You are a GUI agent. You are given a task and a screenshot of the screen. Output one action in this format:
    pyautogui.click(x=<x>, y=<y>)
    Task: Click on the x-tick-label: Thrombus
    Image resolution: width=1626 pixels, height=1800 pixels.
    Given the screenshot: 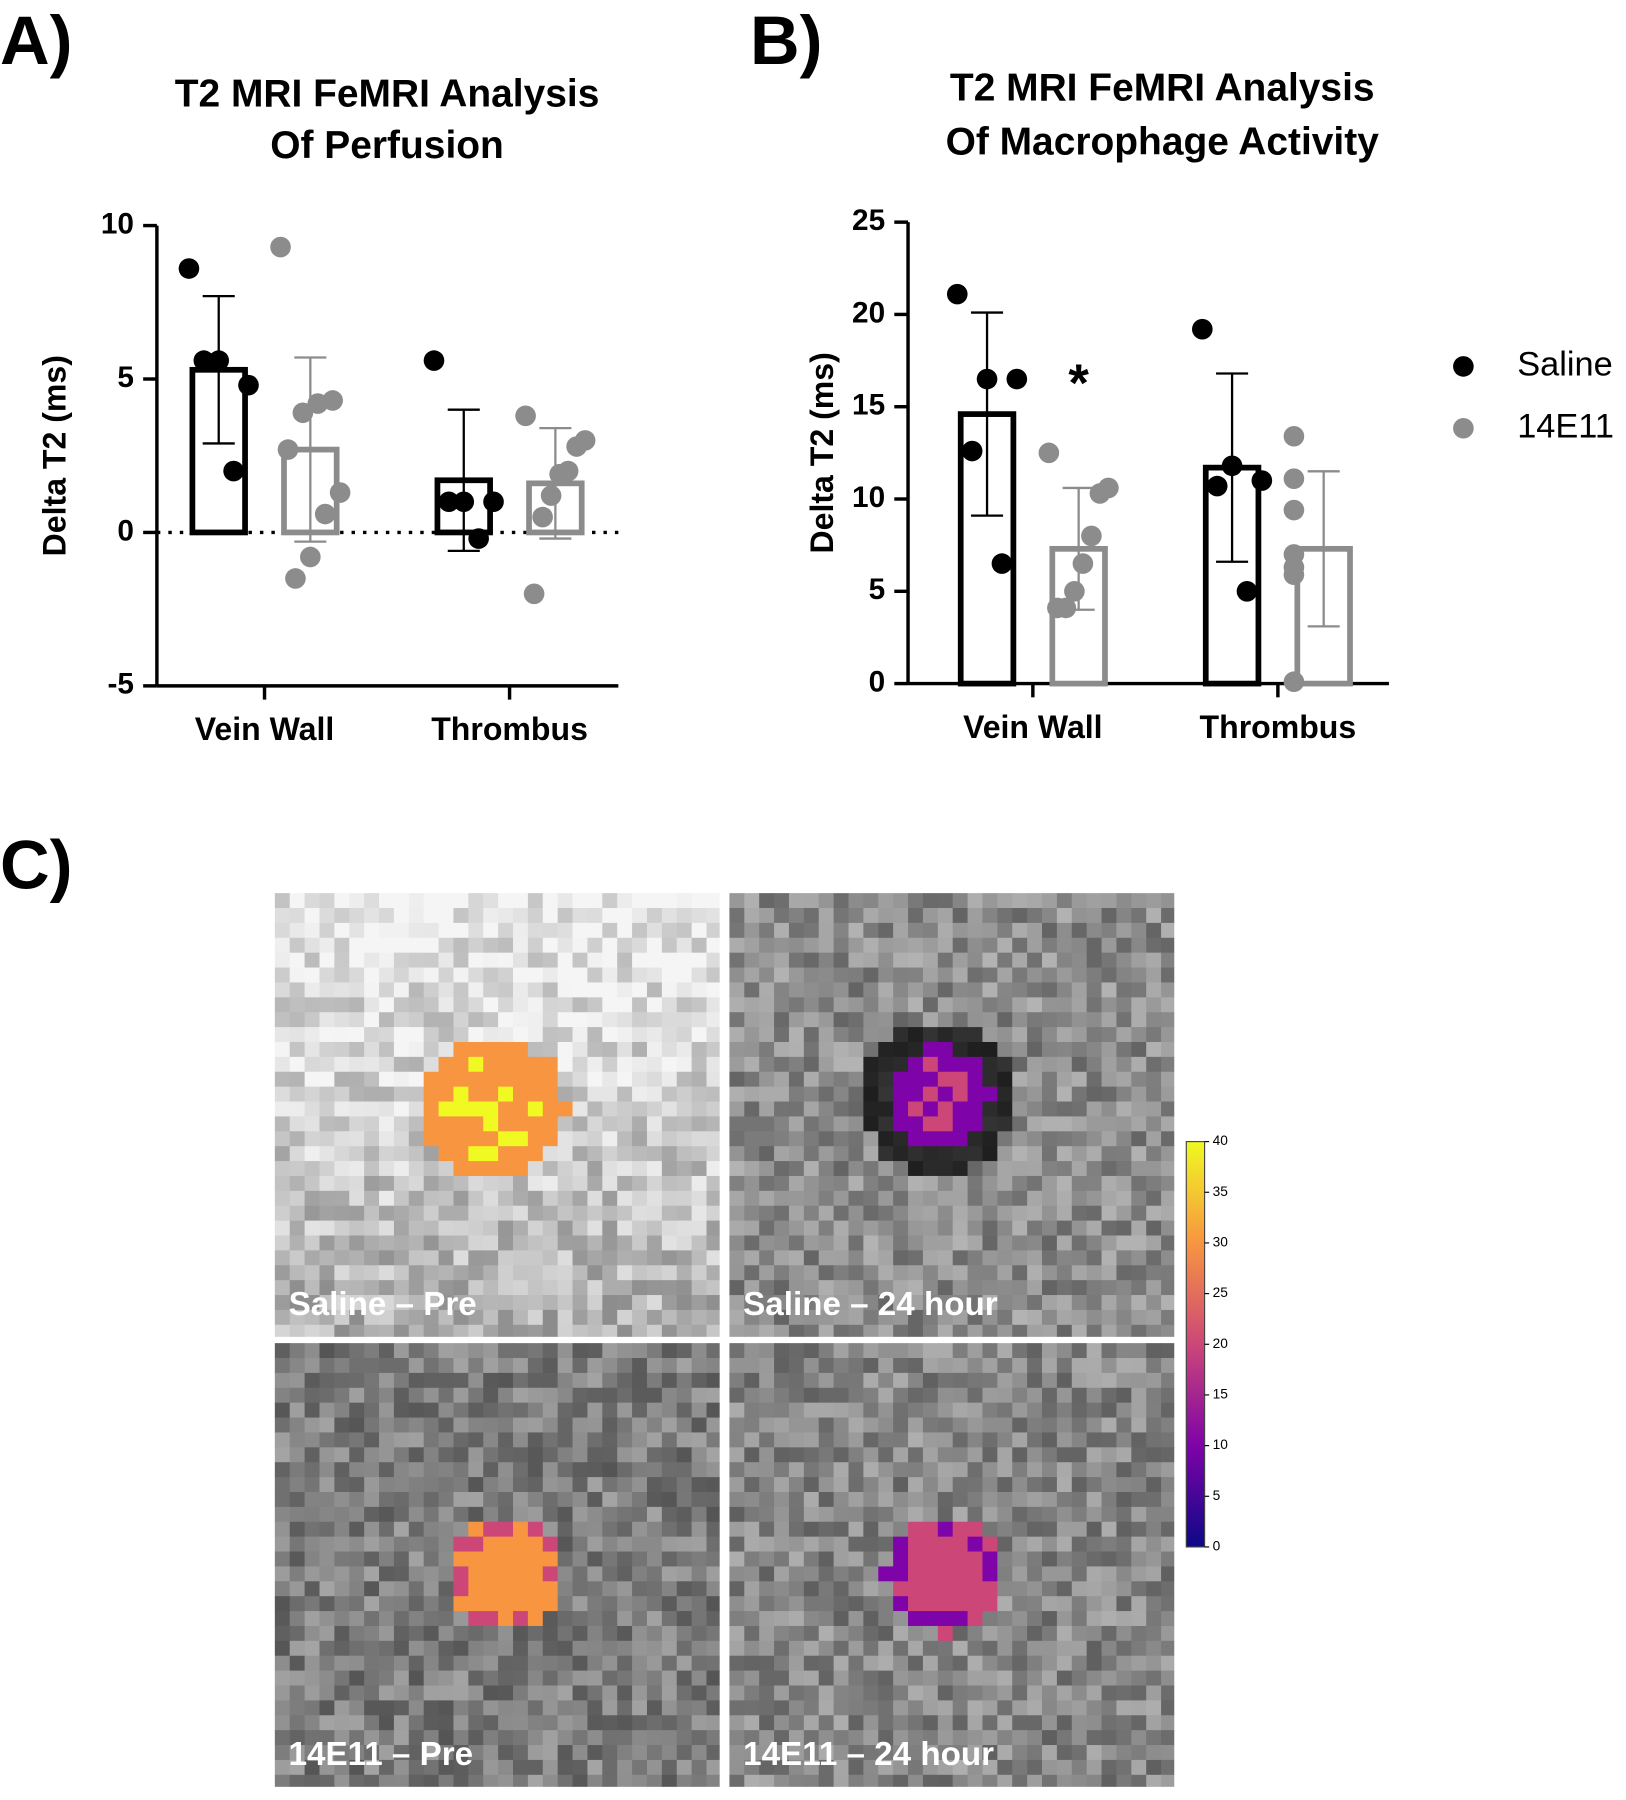 What is the action you would take?
    pyautogui.click(x=509, y=729)
    